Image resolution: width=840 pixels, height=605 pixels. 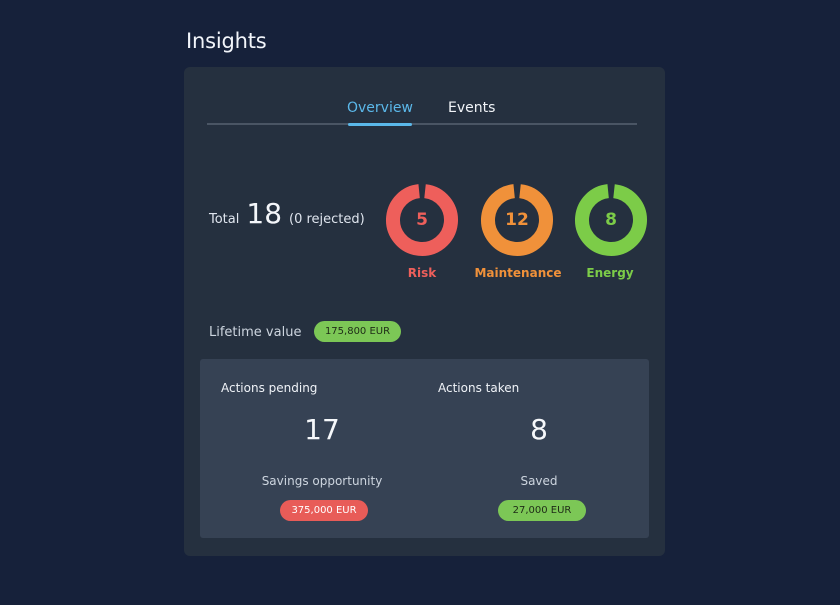 What do you see at coordinates (224, 219) in the screenshot?
I see `total-label: Total` at bounding box center [224, 219].